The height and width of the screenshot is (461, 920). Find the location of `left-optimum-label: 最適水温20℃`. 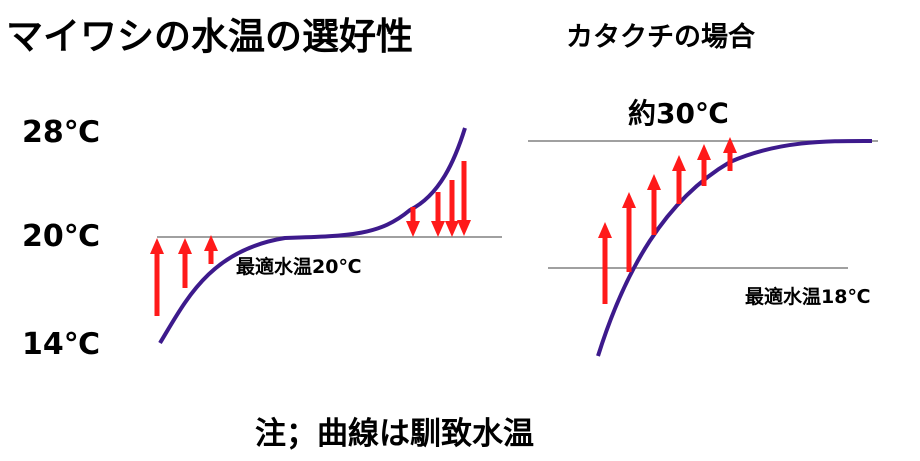

left-optimum-label: 最適水温20℃ is located at coordinates (299, 267).